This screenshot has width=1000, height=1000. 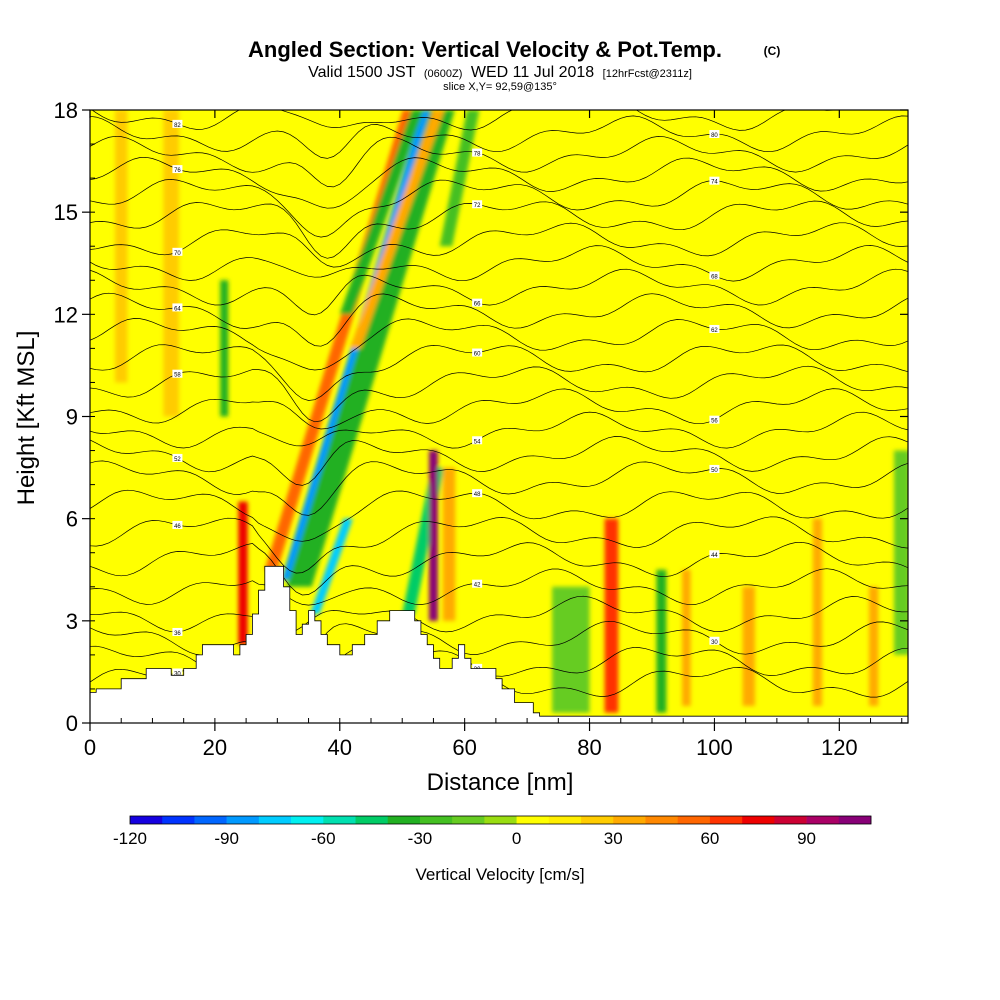 I want to click on colorbar-tick-label: 0, so click(x=516, y=838).